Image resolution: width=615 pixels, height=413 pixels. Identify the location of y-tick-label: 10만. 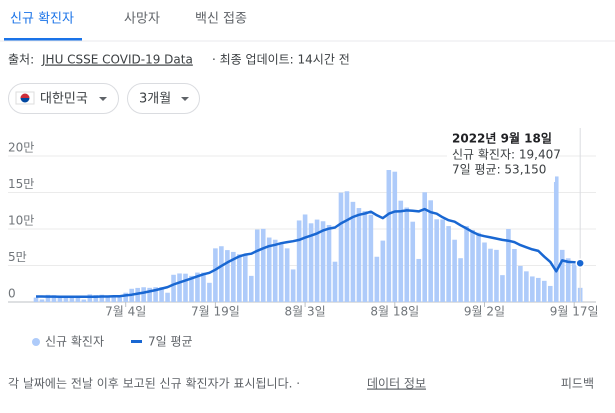
(21, 221).